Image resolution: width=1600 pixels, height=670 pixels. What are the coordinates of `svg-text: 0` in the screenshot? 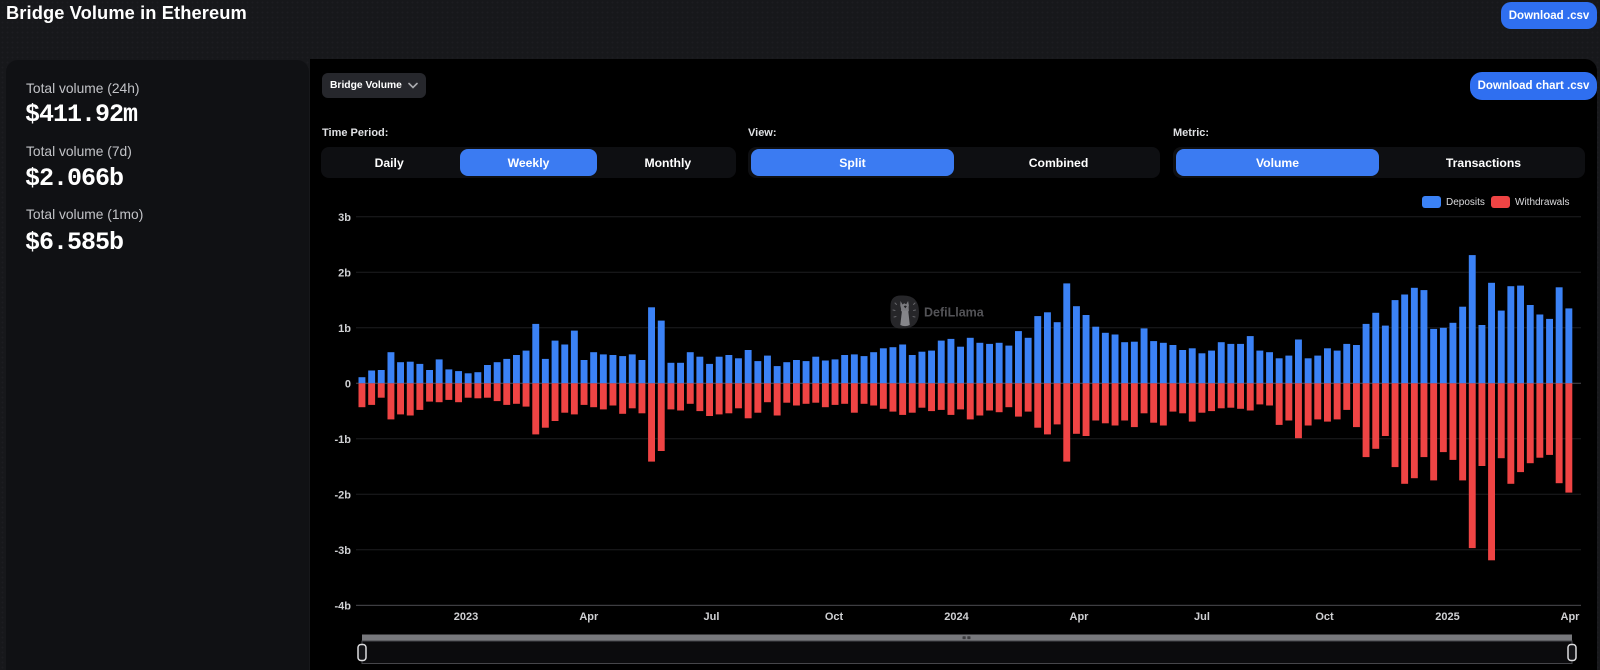 It's located at (348, 384).